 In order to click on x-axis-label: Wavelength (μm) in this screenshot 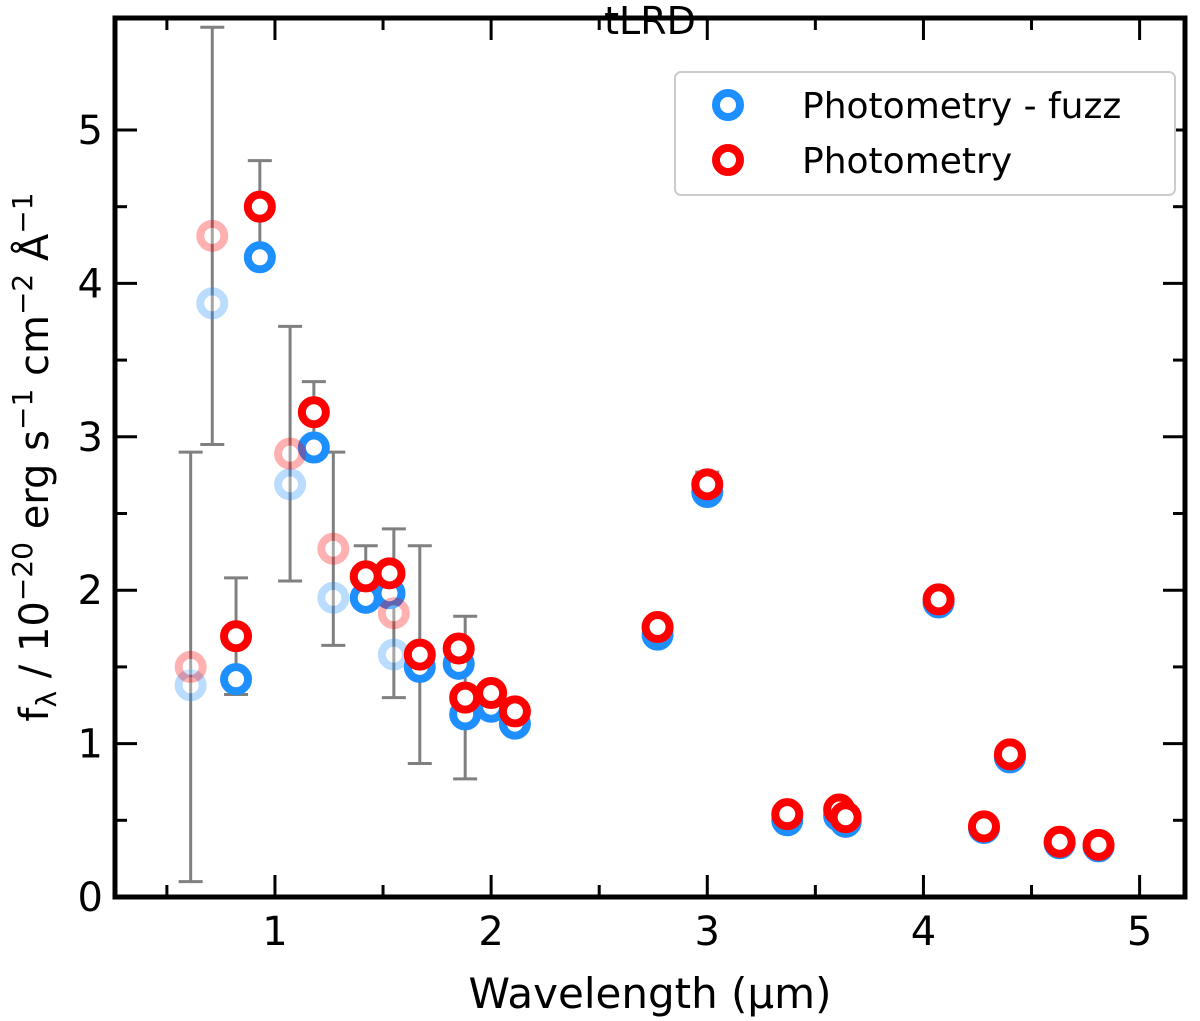, I will do `click(650, 993)`.